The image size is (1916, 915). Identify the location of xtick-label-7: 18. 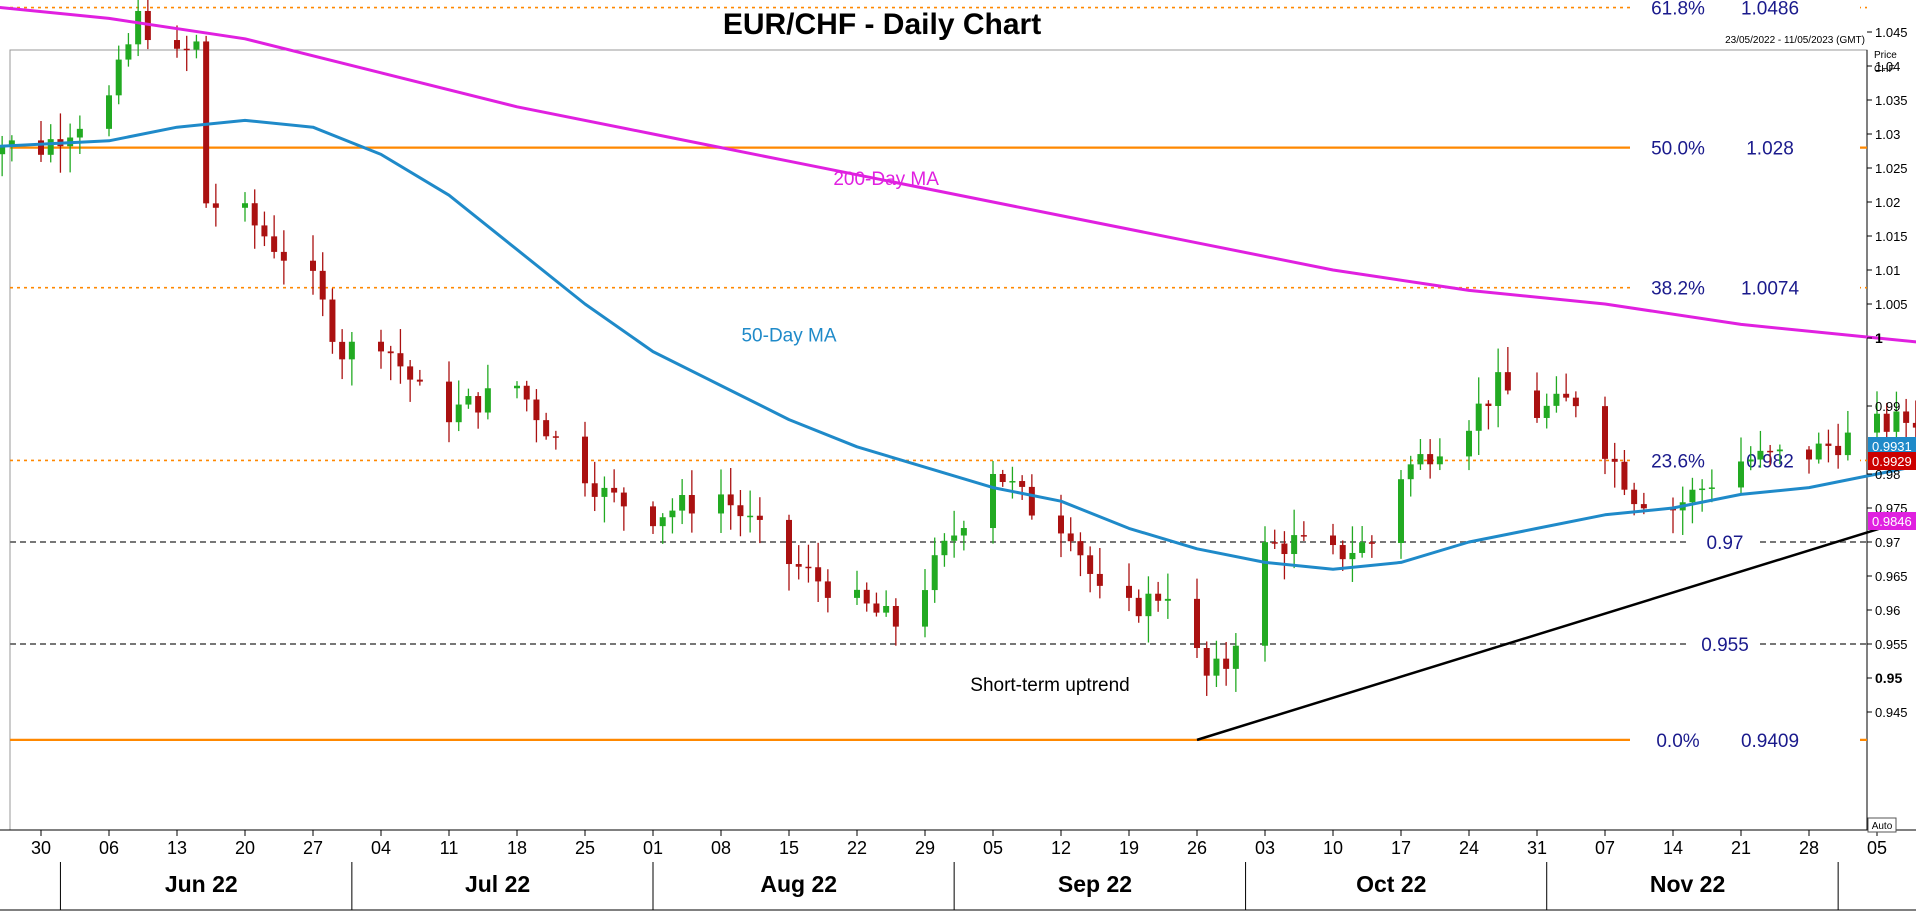
(517, 848).